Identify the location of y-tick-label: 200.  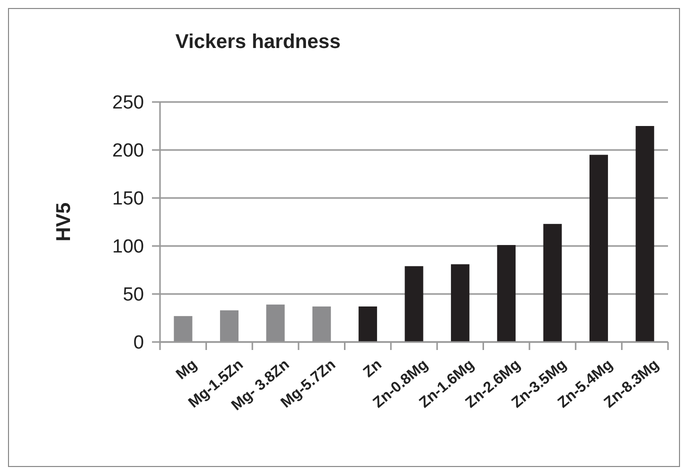
(128, 151).